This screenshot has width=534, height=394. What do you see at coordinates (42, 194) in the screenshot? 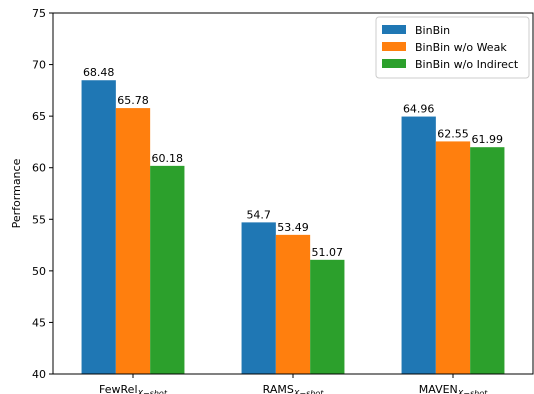
I see `y-axis: 40 45 50 55 60 65 70 75` at bounding box center [42, 194].